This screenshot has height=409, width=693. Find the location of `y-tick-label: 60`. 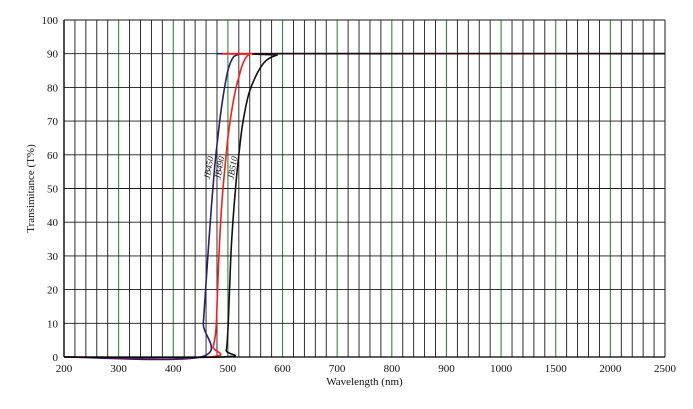

y-tick-label: 60 is located at coordinates (53, 156).